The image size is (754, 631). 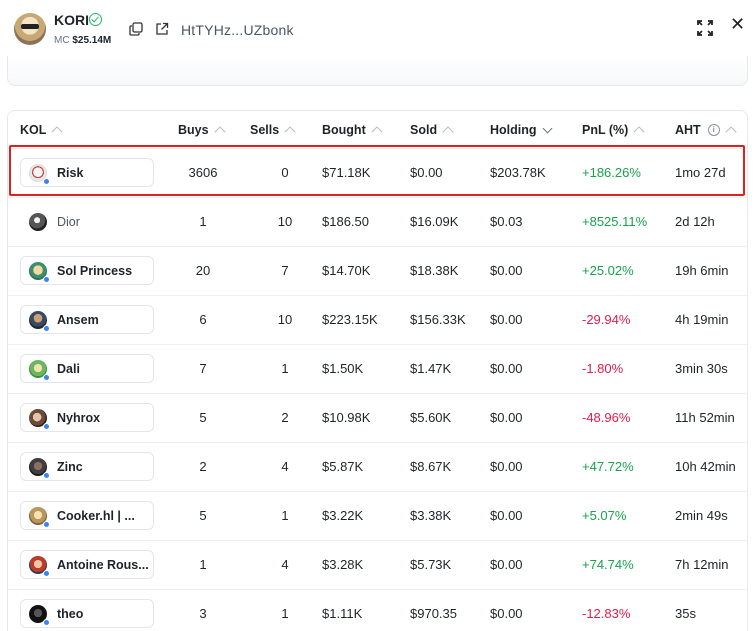 What do you see at coordinates (345, 221) in the screenshot?
I see `bought-cell: $186.50` at bounding box center [345, 221].